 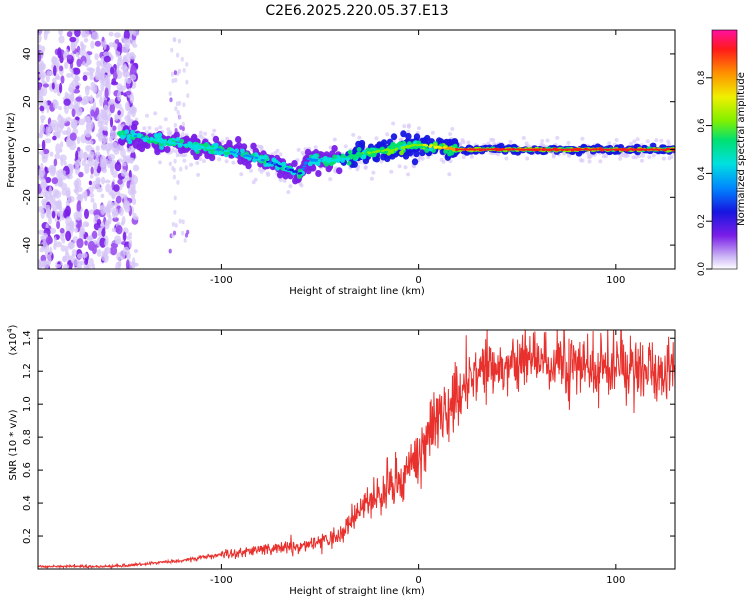 I want to click on y-tick-label: -40, so click(x=27, y=245).